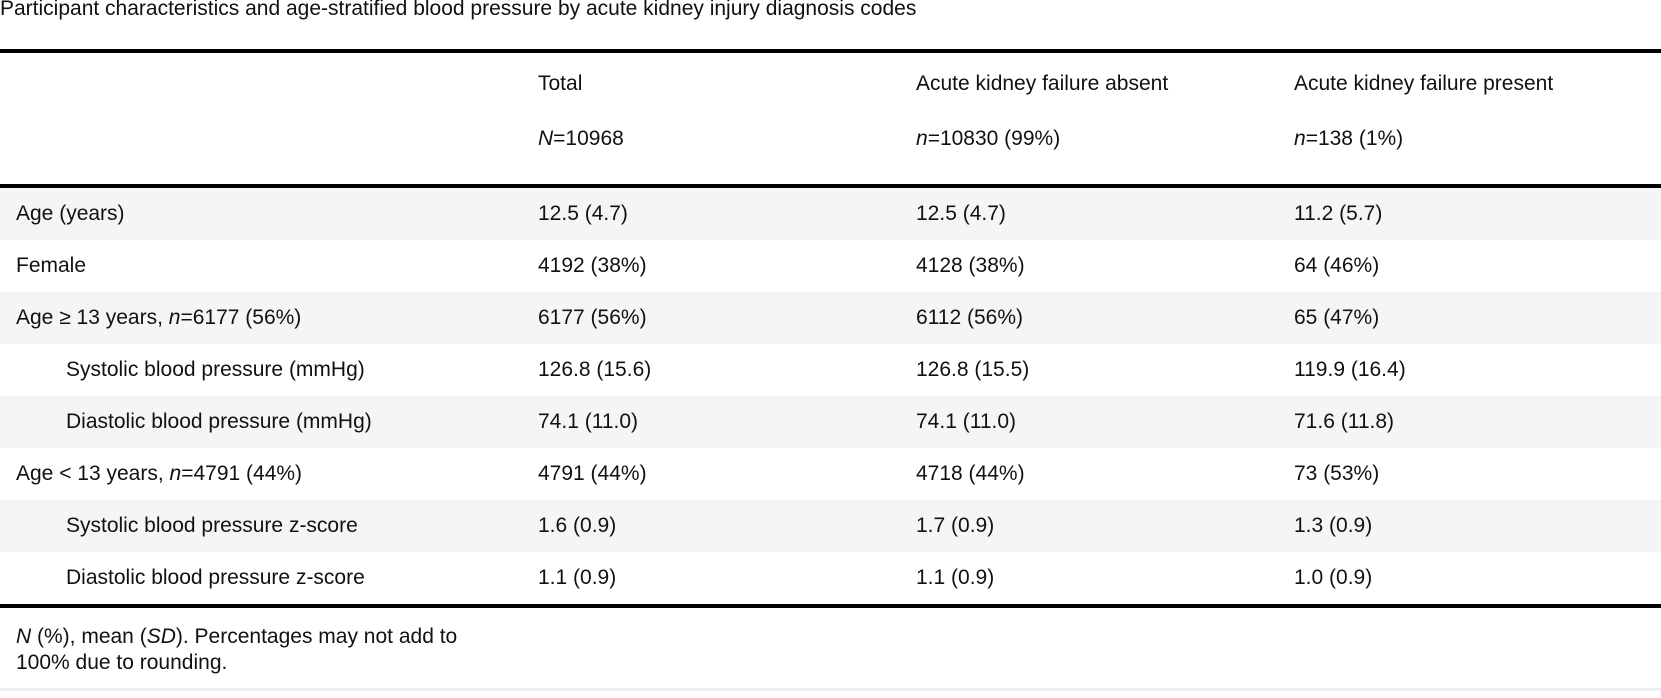  Describe the element at coordinates (1089, 422) in the screenshot. I see `cell-akf-absent: 74.1 (11.0)` at that location.